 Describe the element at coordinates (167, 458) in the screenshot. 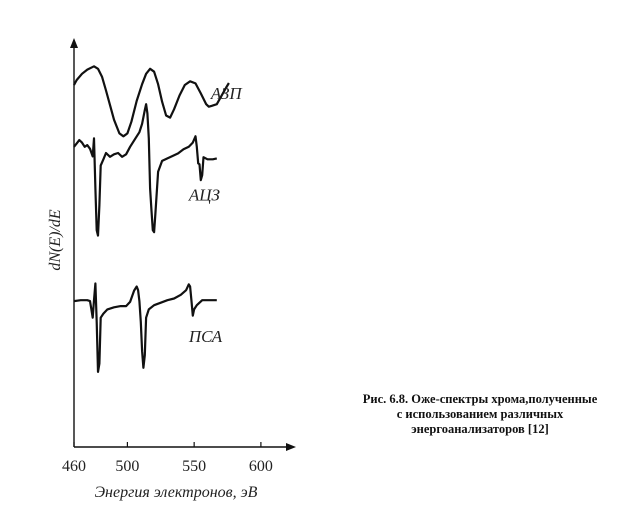

I see `x-ticks: 460 500 550 600` at that location.